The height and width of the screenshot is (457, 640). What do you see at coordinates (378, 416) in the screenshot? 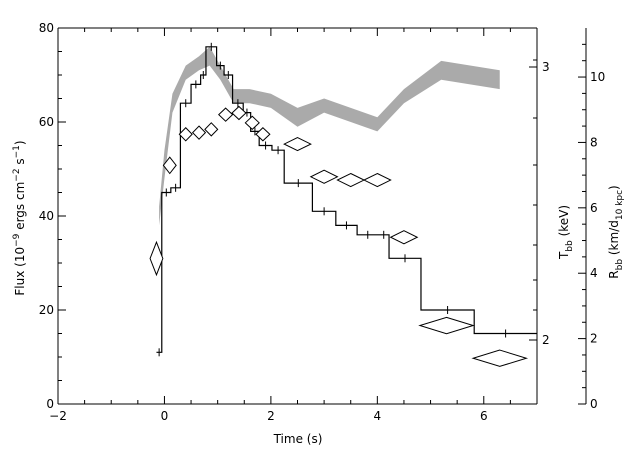
I see `x-tick-label: 4` at bounding box center [378, 416].